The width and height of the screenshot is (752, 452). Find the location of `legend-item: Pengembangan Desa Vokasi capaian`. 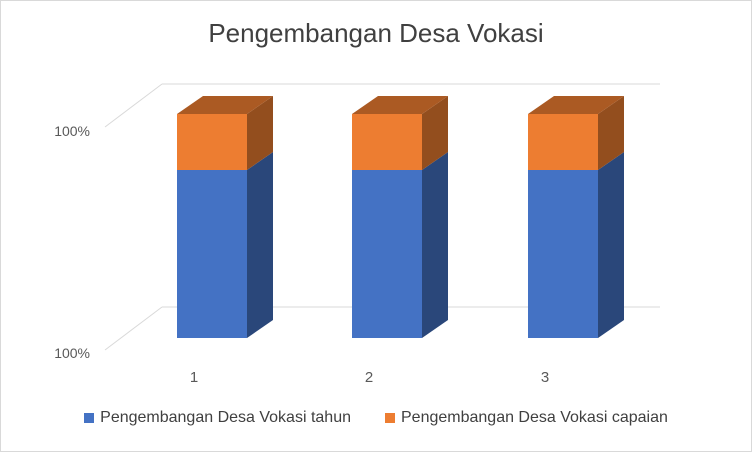

legend-item: Pengembangan Desa Vokasi capaian is located at coordinates (526, 418).